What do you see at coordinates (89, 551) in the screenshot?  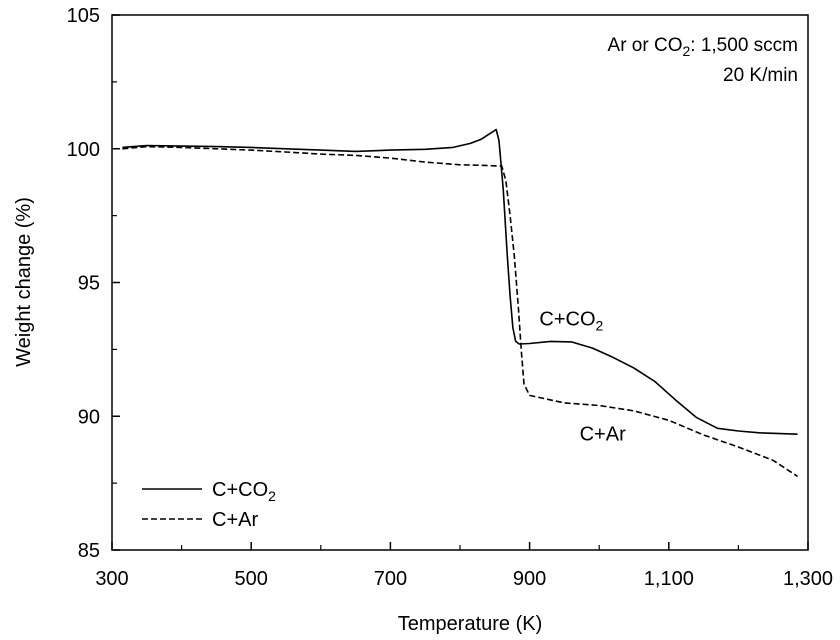 I see `y-tick-label: 85` at bounding box center [89, 551].